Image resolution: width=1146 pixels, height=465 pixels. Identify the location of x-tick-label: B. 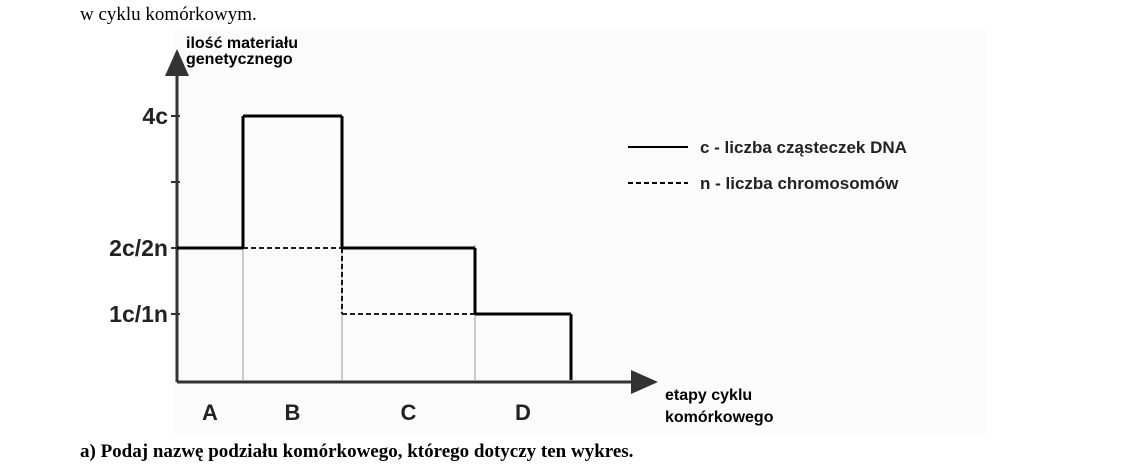
(293, 412).